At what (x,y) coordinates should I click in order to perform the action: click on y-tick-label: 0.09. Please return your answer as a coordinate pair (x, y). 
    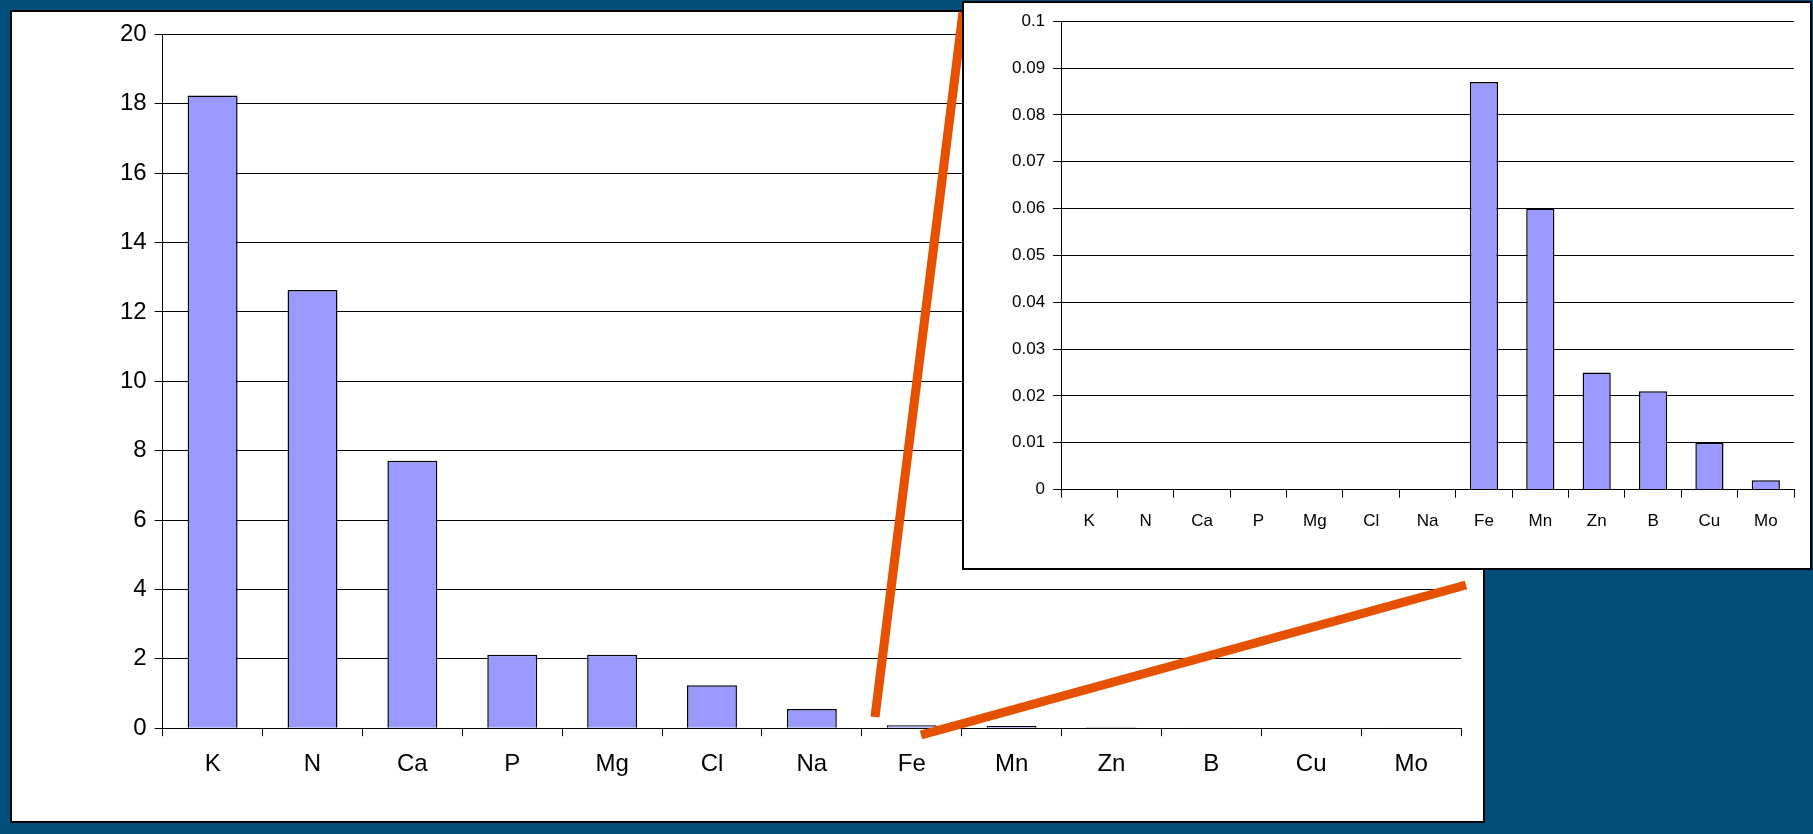
    Looking at the image, I should click on (1028, 67).